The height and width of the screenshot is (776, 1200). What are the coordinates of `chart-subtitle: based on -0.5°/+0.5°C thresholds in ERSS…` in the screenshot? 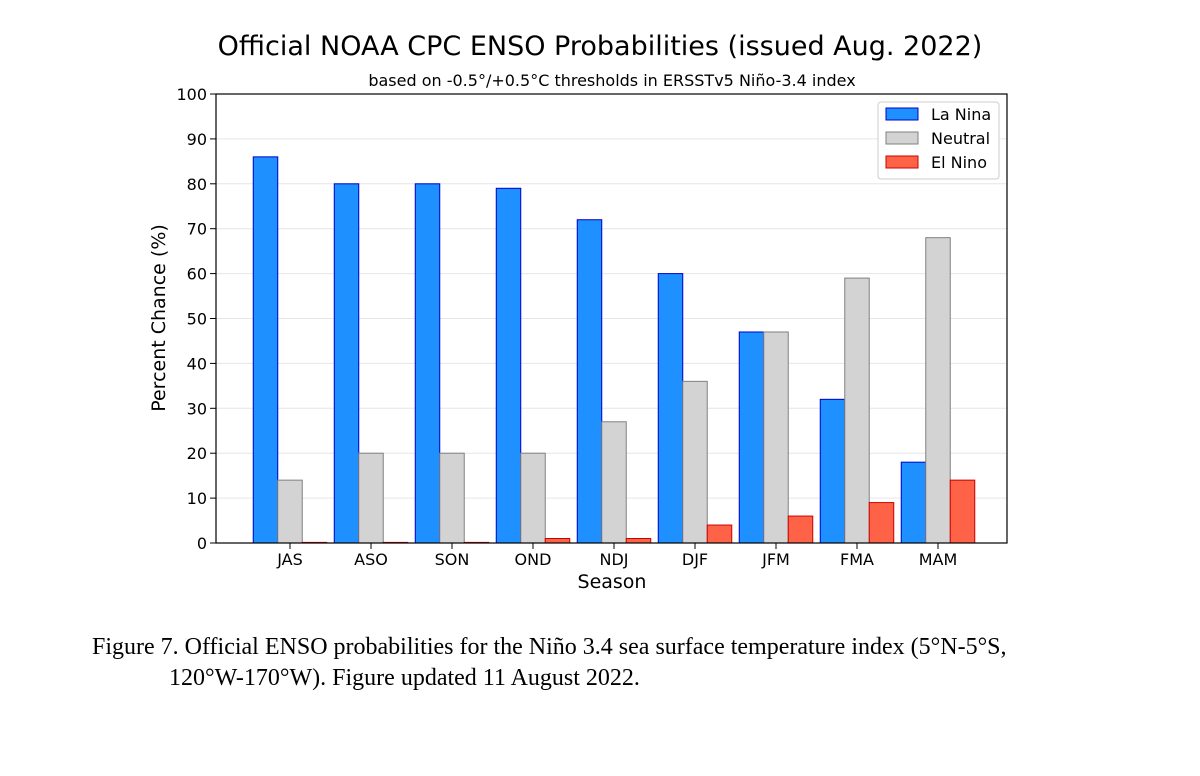 It's located at (611, 80).